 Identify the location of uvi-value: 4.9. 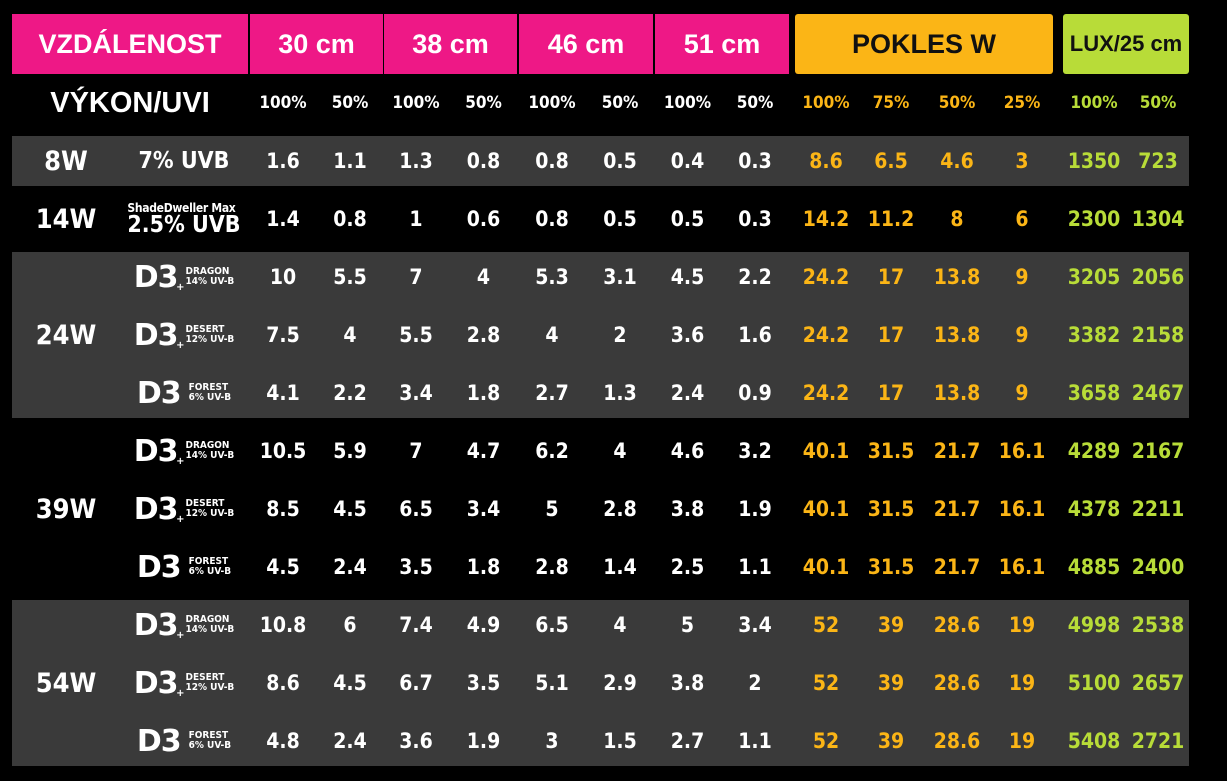
(483, 625).